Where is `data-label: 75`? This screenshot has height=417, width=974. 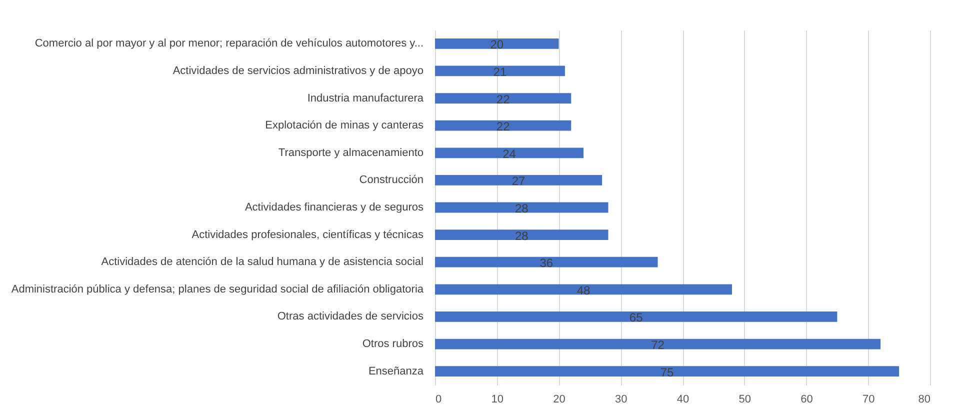 data-label: 75 is located at coordinates (667, 372).